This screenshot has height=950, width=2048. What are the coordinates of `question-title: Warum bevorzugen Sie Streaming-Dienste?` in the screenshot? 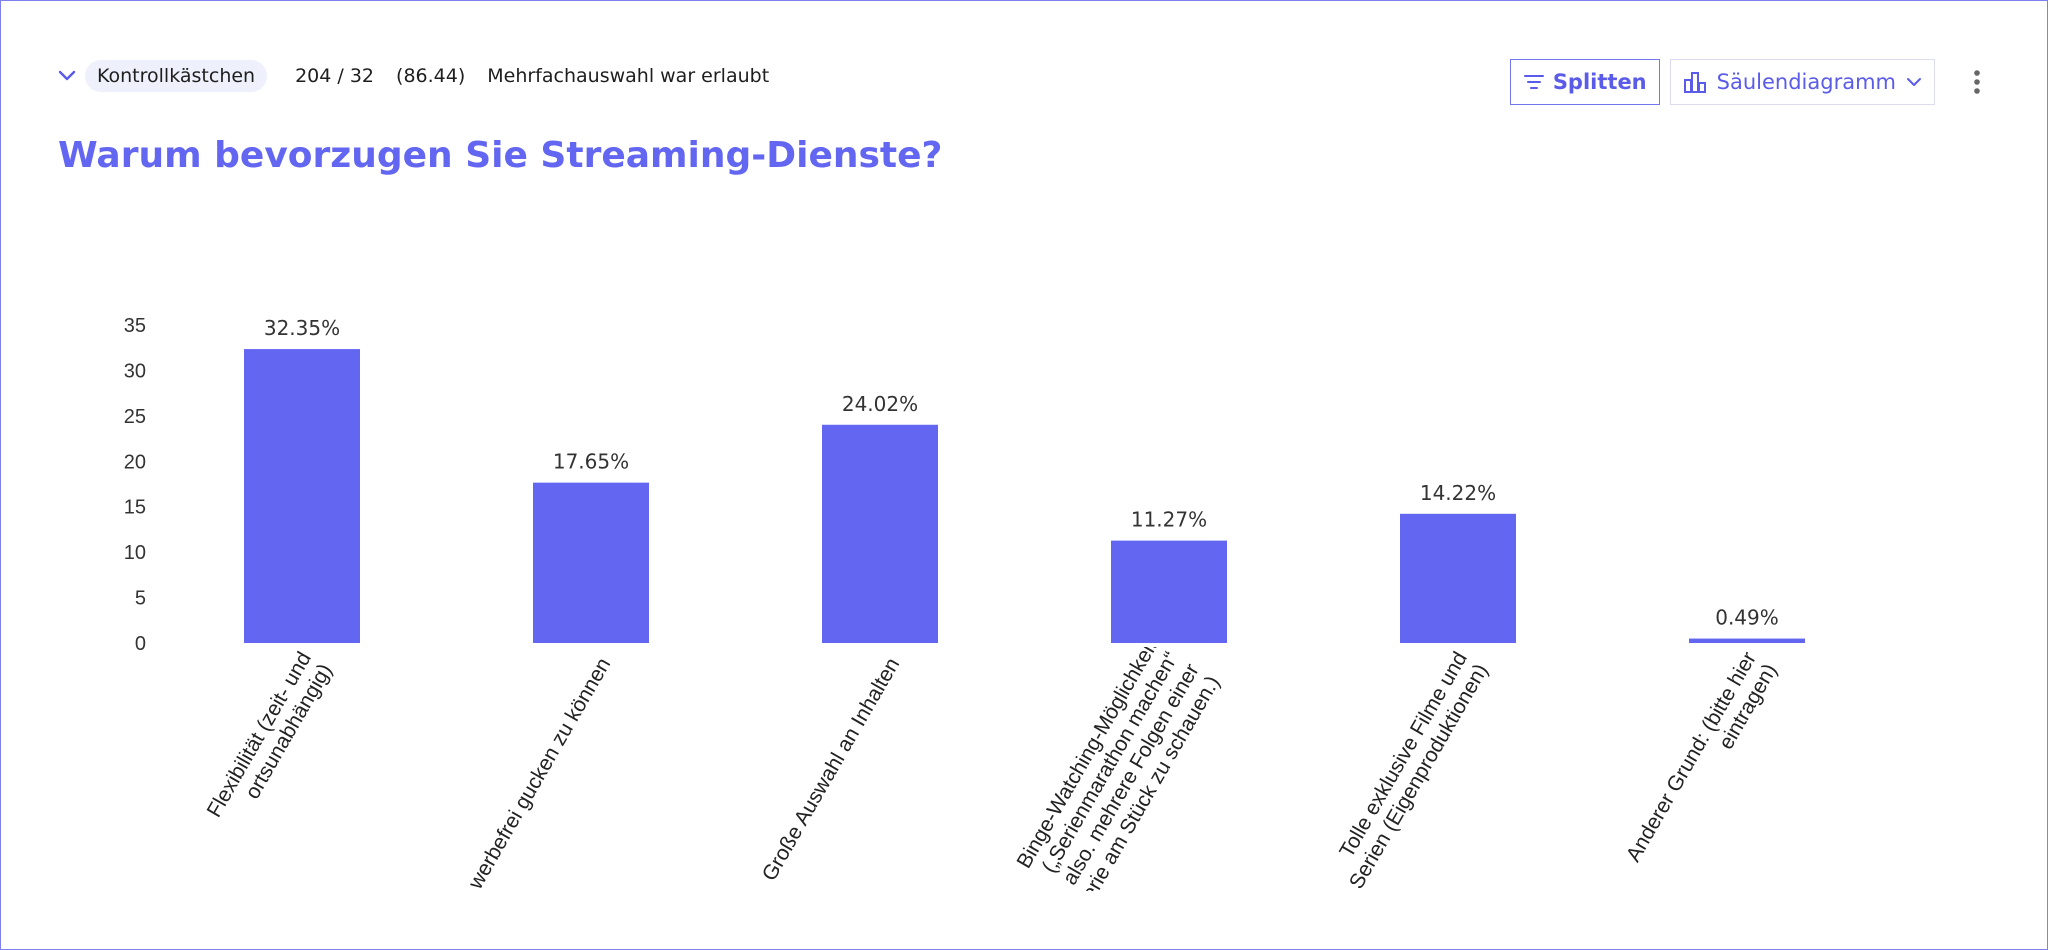 It's located at (500, 155).